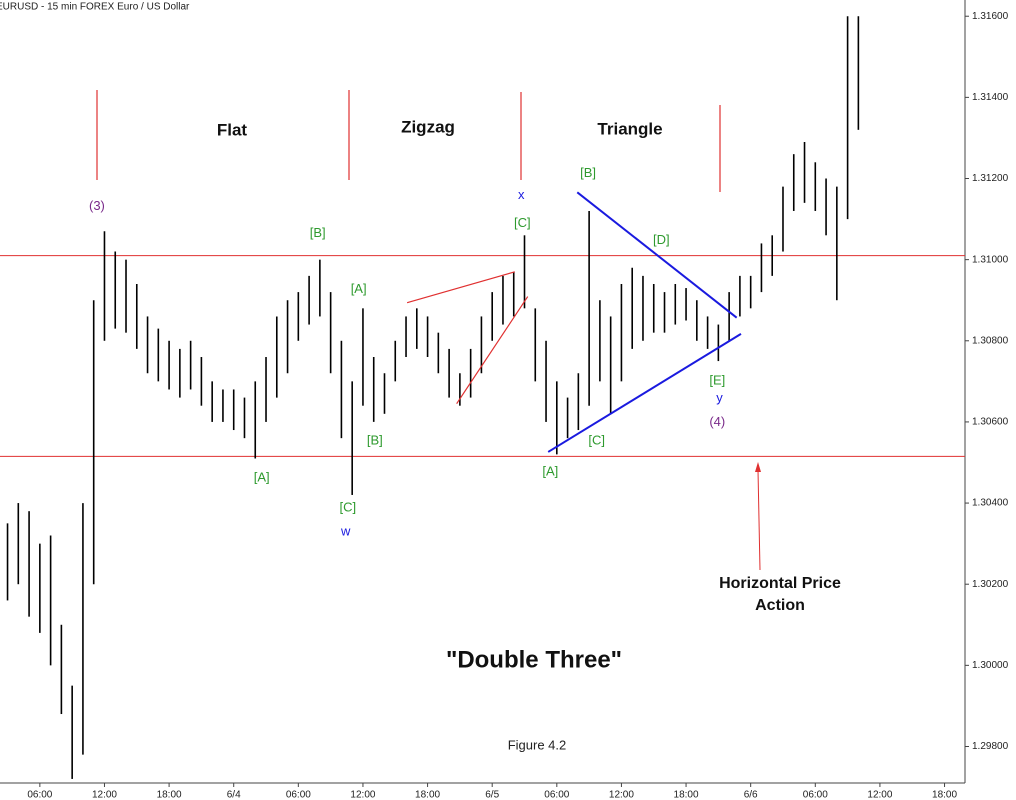  What do you see at coordinates (751, 795) in the screenshot?
I see `x-tick-label: 6/6` at bounding box center [751, 795].